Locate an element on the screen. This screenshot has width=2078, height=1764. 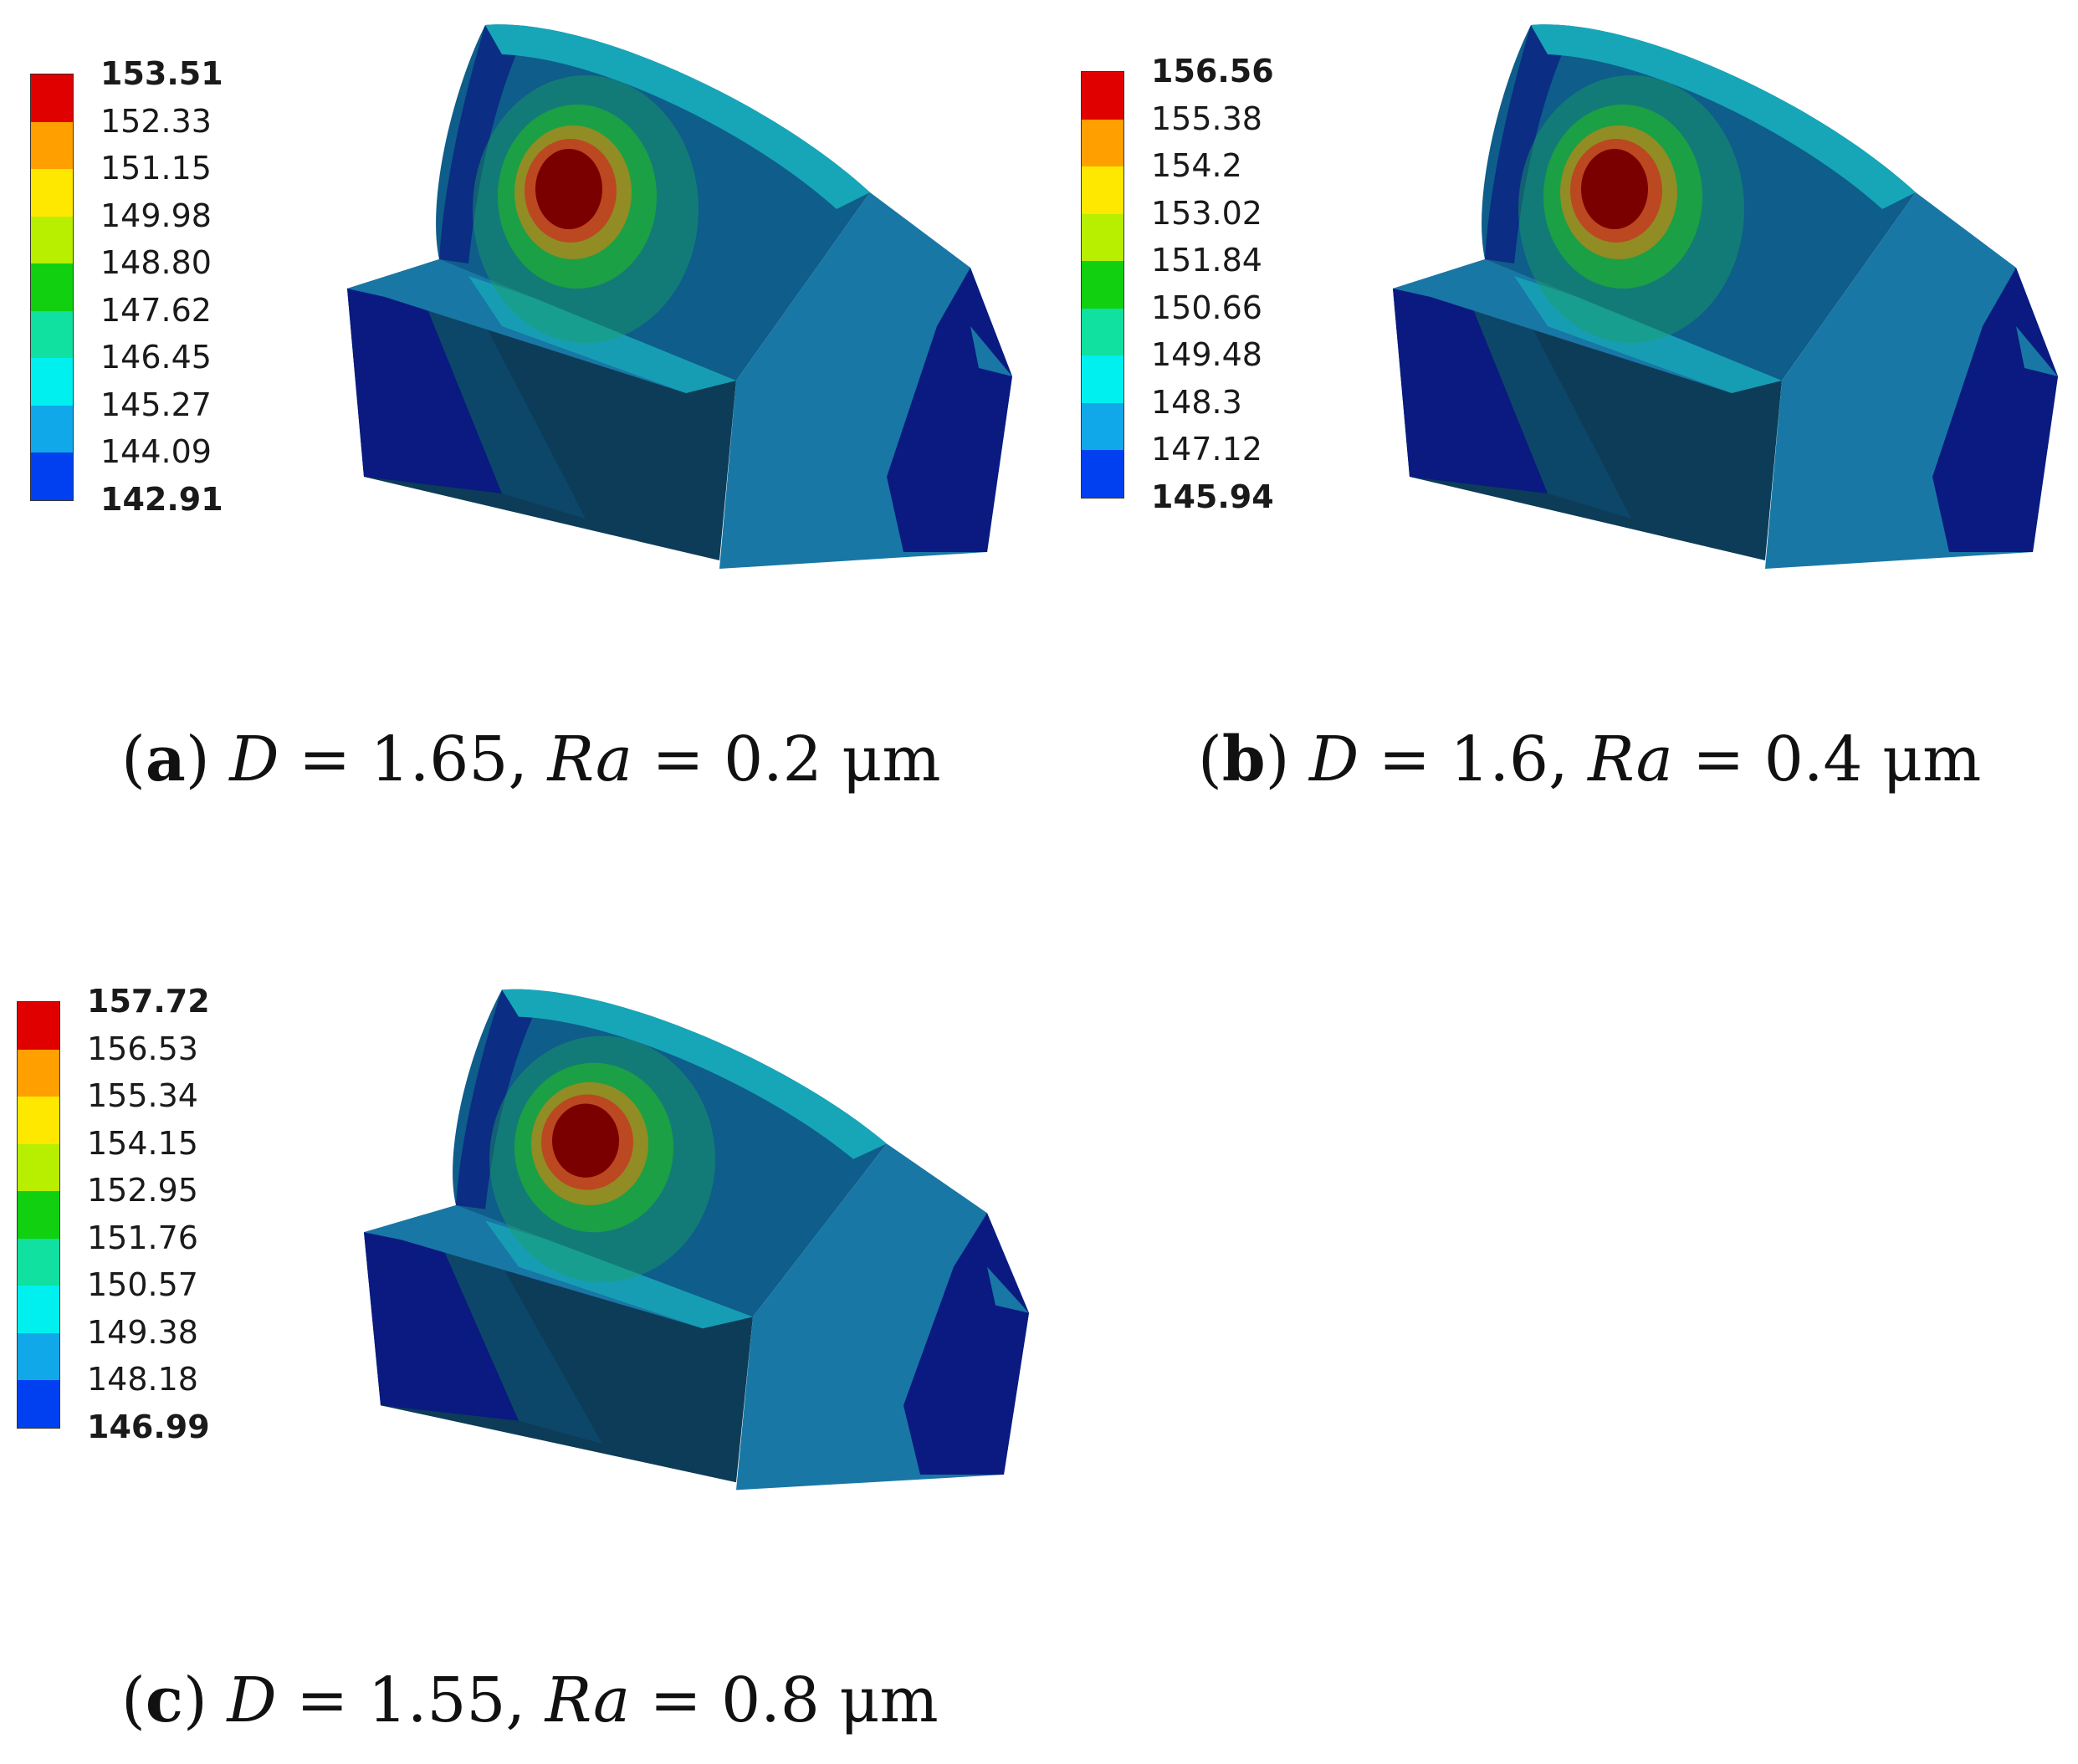
caption-b: (b) D = 1.6, Ra = 0.4 μm is located at coordinates (1590, 759).